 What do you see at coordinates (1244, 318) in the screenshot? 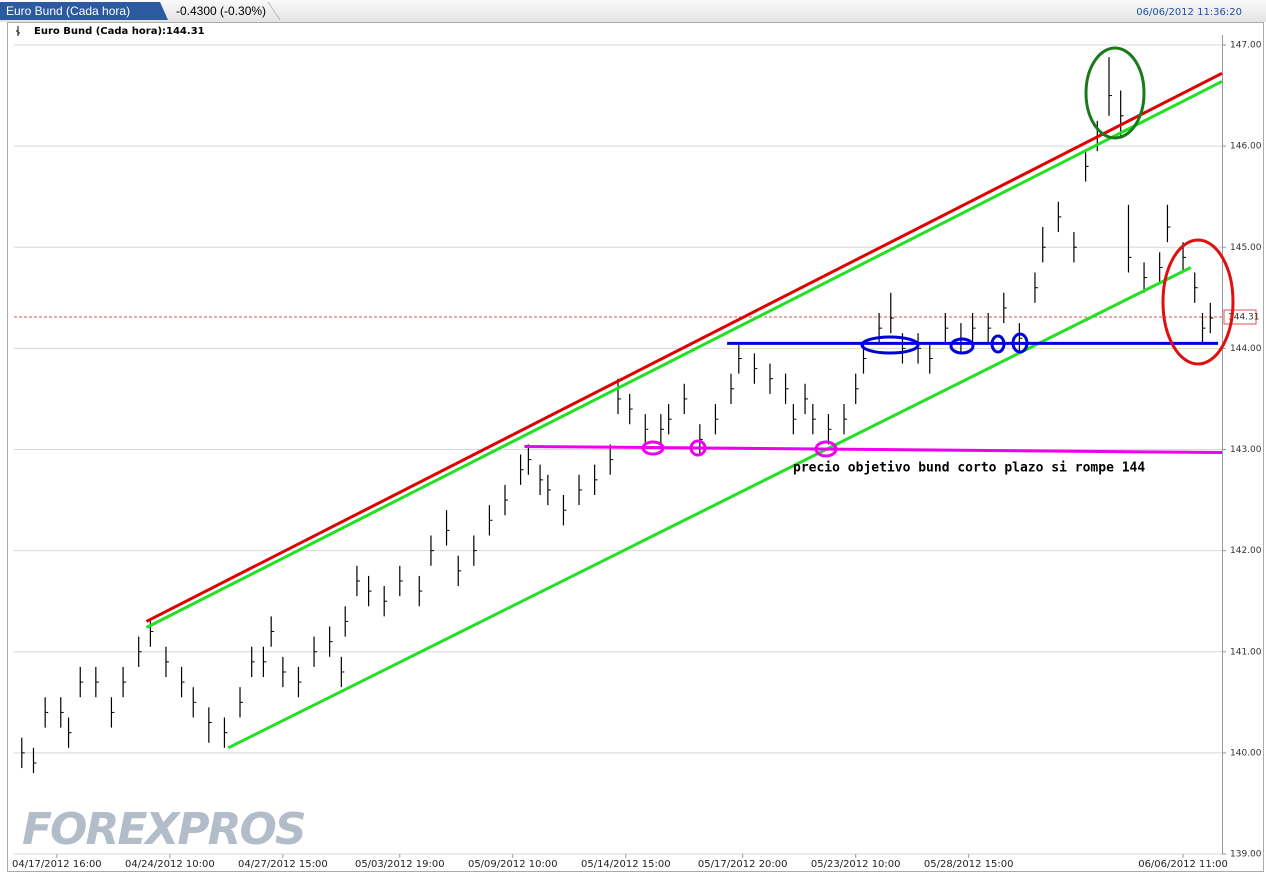
I see `last-price-label: 144.31` at bounding box center [1244, 318].